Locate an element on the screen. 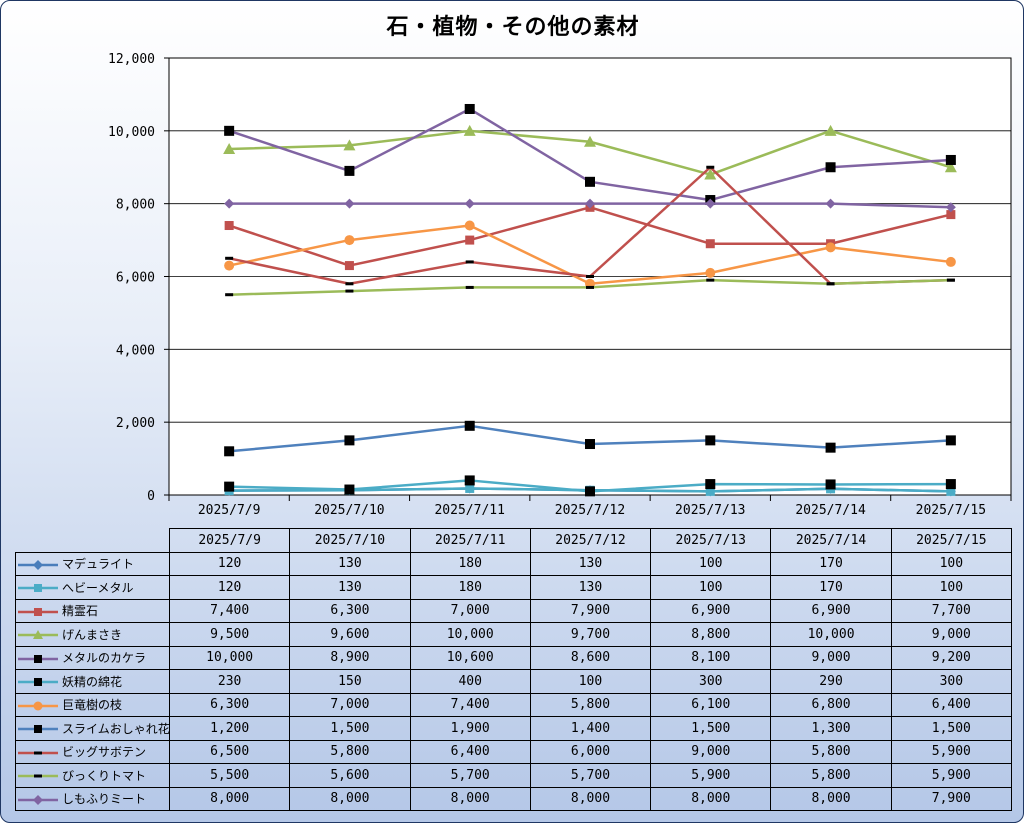 The width and height of the screenshot is (1024, 823). series-name: 妖精の綿花 is located at coordinates (92, 681).